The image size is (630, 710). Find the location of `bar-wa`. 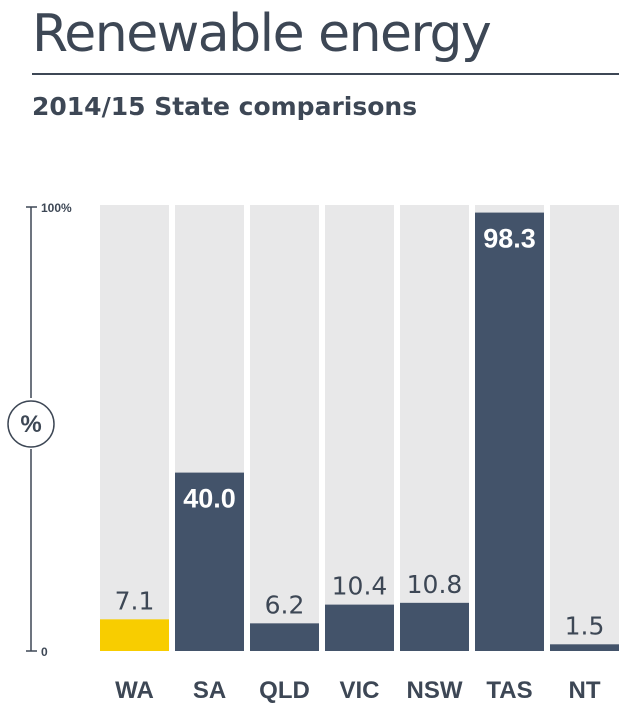

bar-wa is located at coordinates (134, 635).